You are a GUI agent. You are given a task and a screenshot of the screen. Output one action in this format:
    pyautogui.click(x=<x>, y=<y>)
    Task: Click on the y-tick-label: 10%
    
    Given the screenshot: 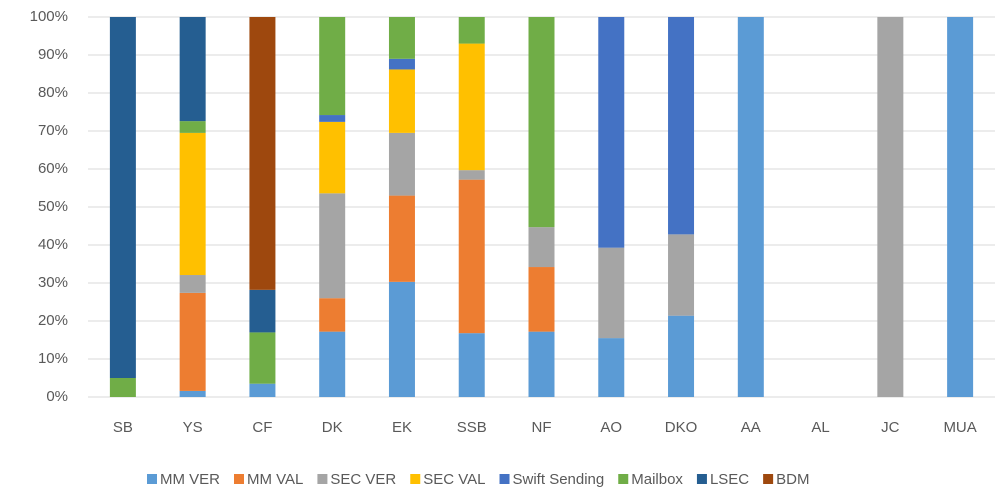 What is the action you would take?
    pyautogui.click(x=53, y=358)
    